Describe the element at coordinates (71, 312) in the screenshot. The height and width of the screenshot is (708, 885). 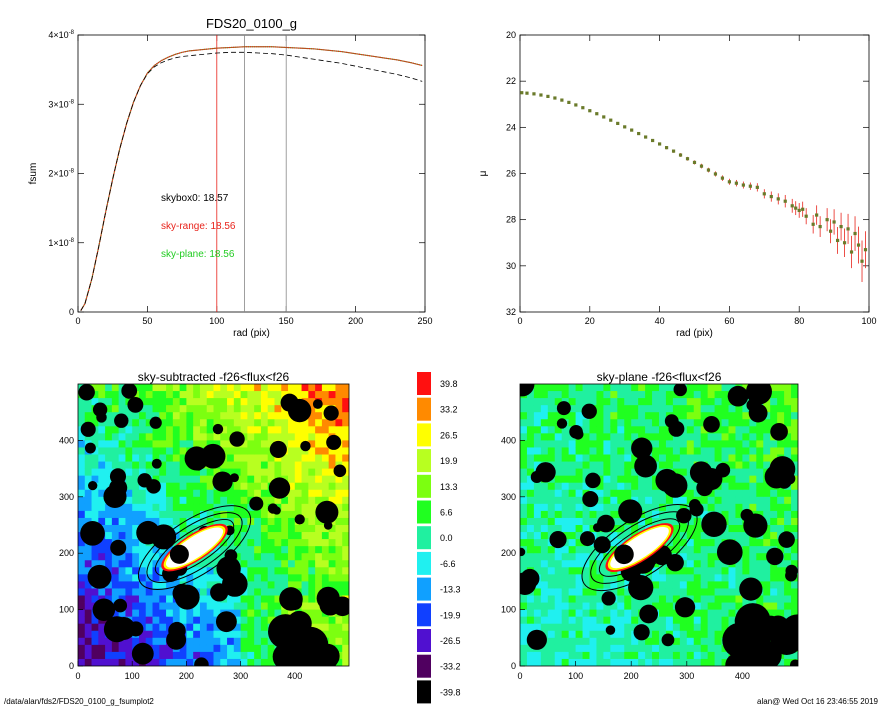
I see `y-tick-label: 0` at that location.